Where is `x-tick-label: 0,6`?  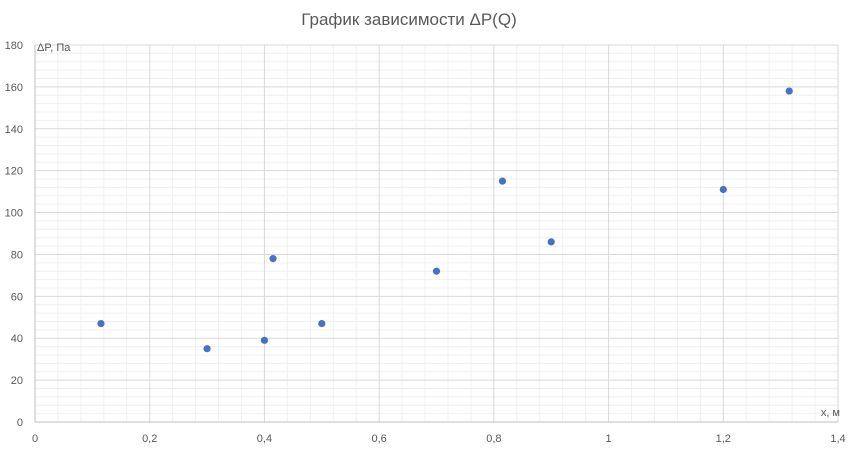
x-tick-label: 0,6 is located at coordinates (378, 439).